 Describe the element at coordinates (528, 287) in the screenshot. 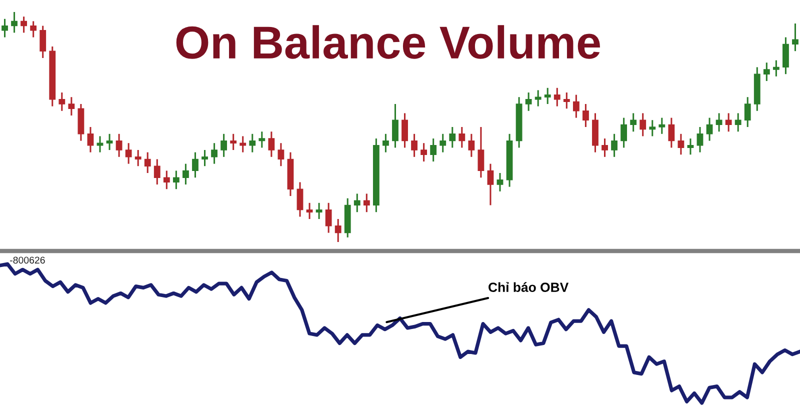

I see `annotation: Chỉ báo OBV` at that location.